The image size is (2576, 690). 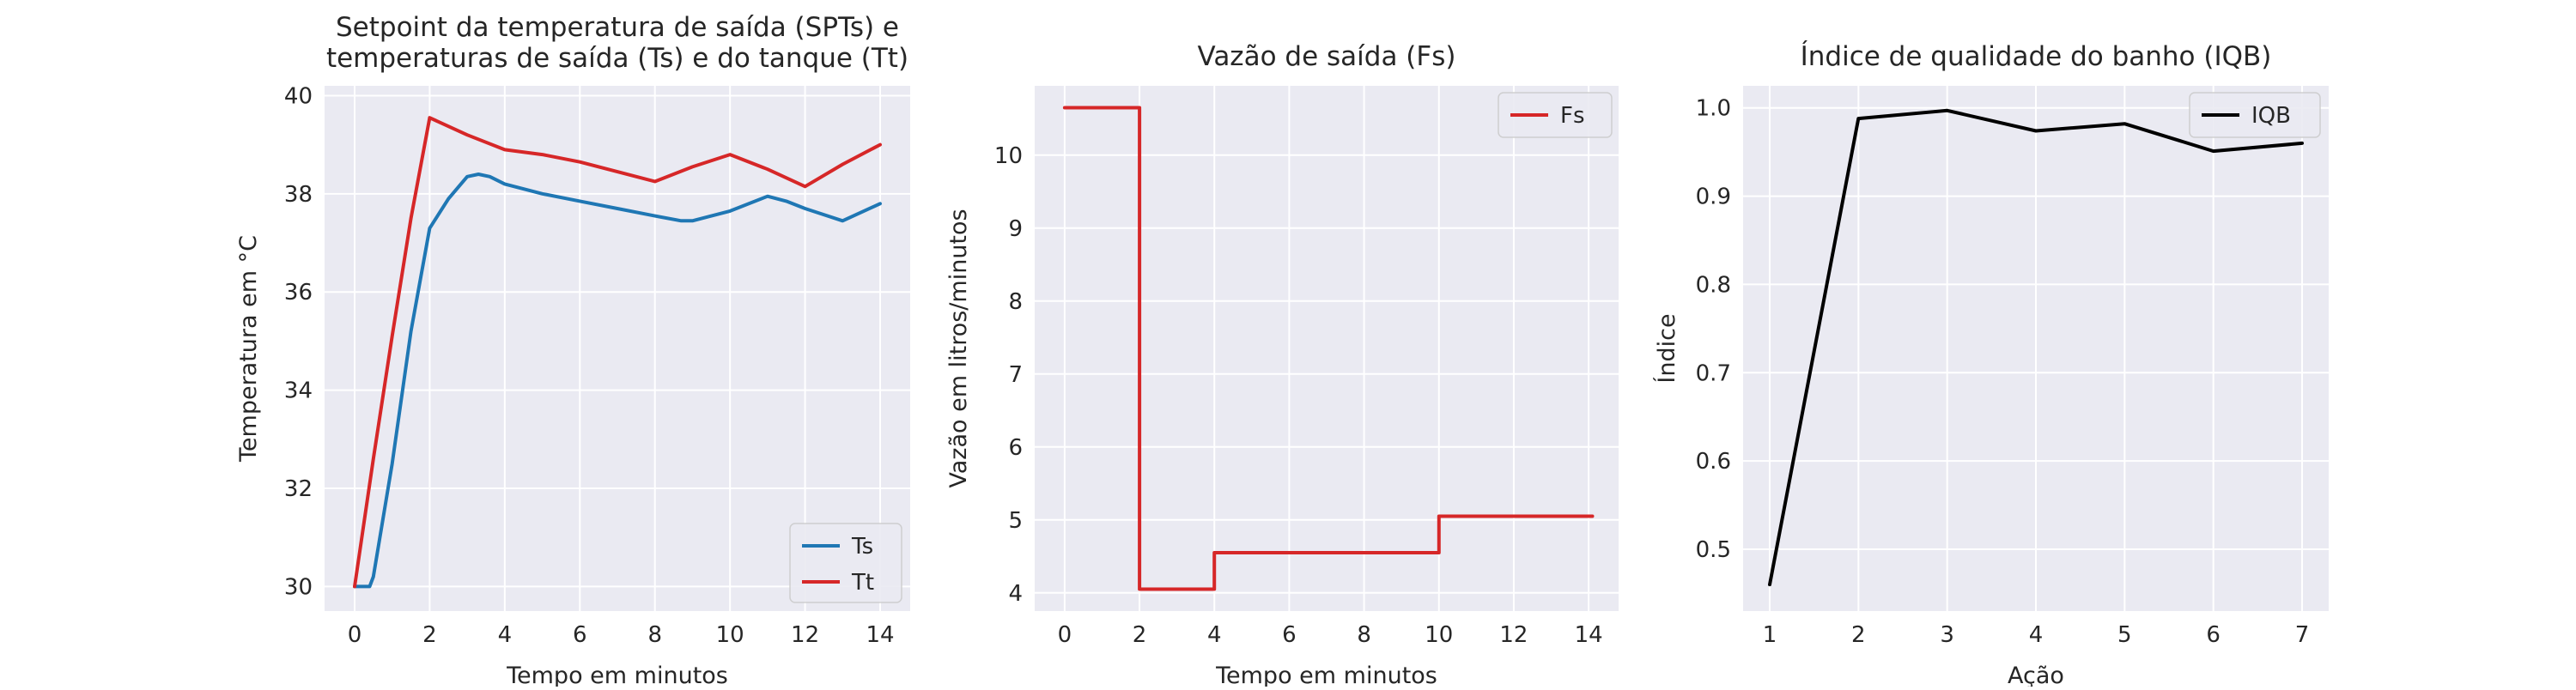 I want to click on x-tick-label: 7, so click(x=2302, y=635).